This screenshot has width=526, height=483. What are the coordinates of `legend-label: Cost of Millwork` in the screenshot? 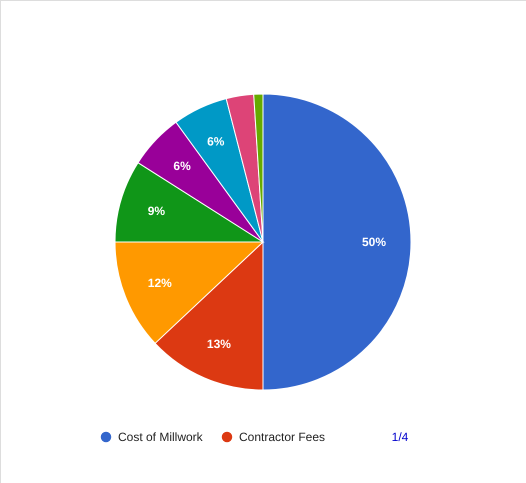 It's located at (161, 437).